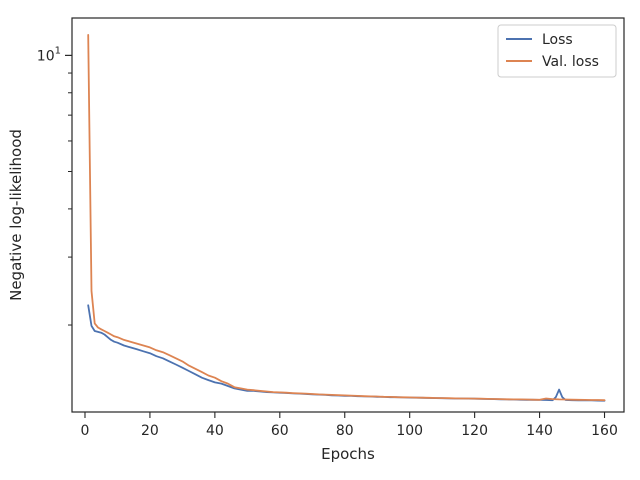 Image resolution: width=640 pixels, height=480 pixels. What do you see at coordinates (280, 431) in the screenshot?
I see `x-tick-label: 60` at bounding box center [280, 431].